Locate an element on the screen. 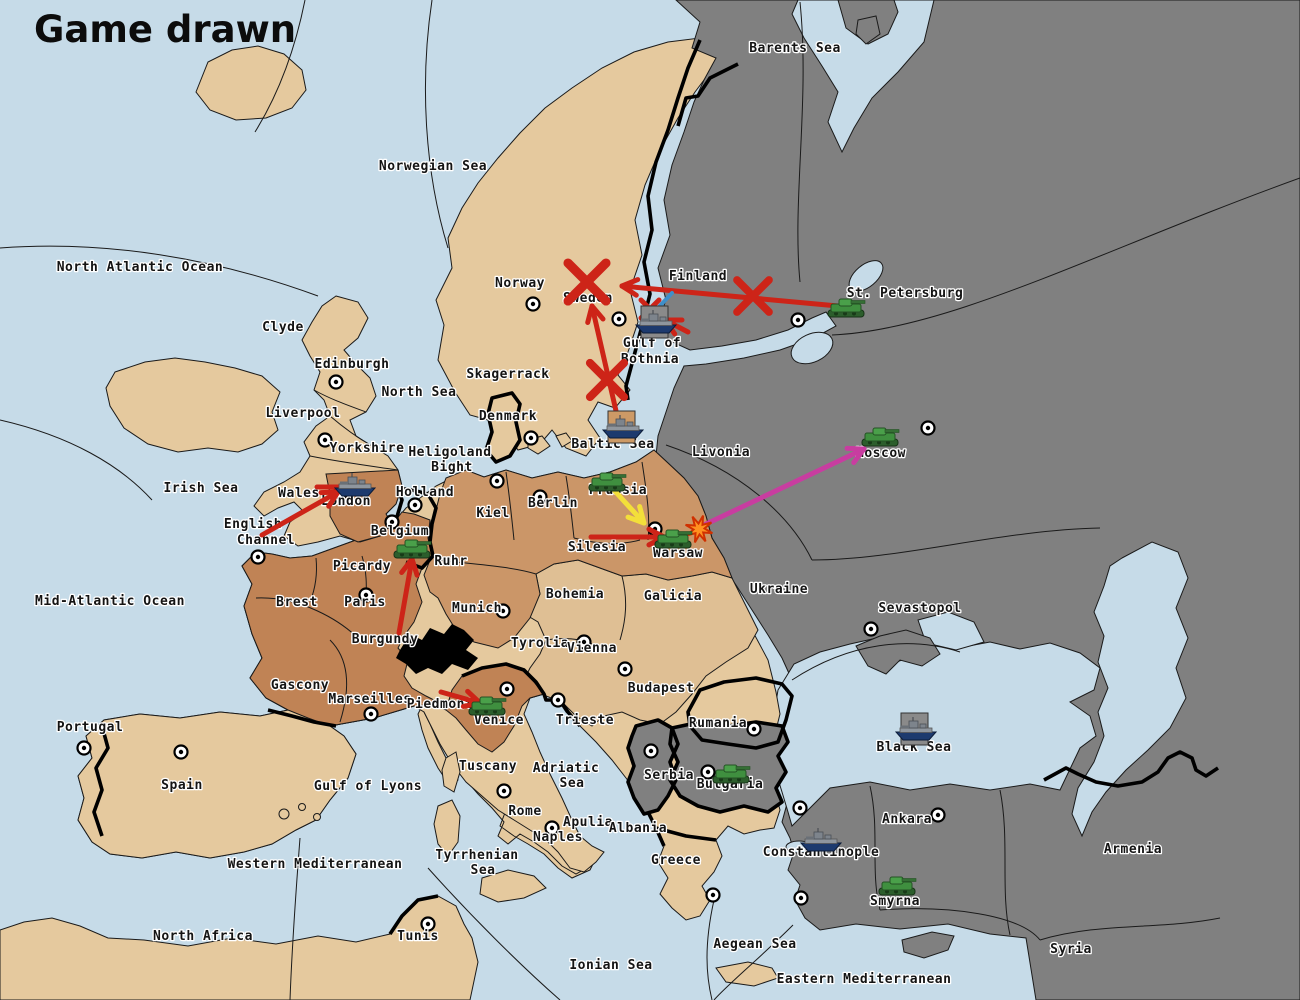 The width and height of the screenshot is (1300, 1000). army-st-petersburg is located at coordinates (846, 308).